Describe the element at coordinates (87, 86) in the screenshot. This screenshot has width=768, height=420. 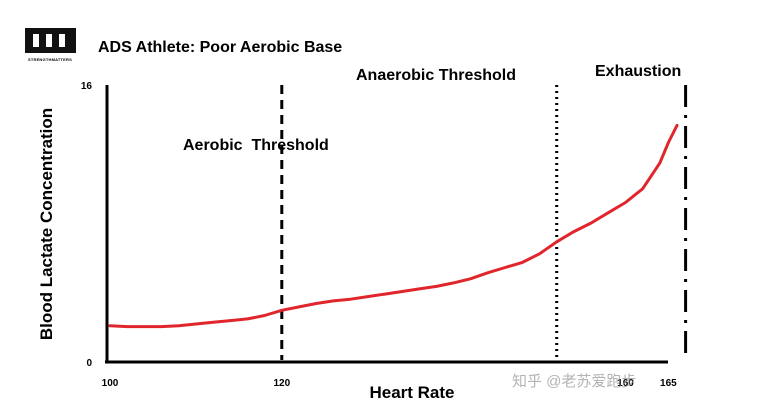
I see `y-tick-label: 16` at that location.